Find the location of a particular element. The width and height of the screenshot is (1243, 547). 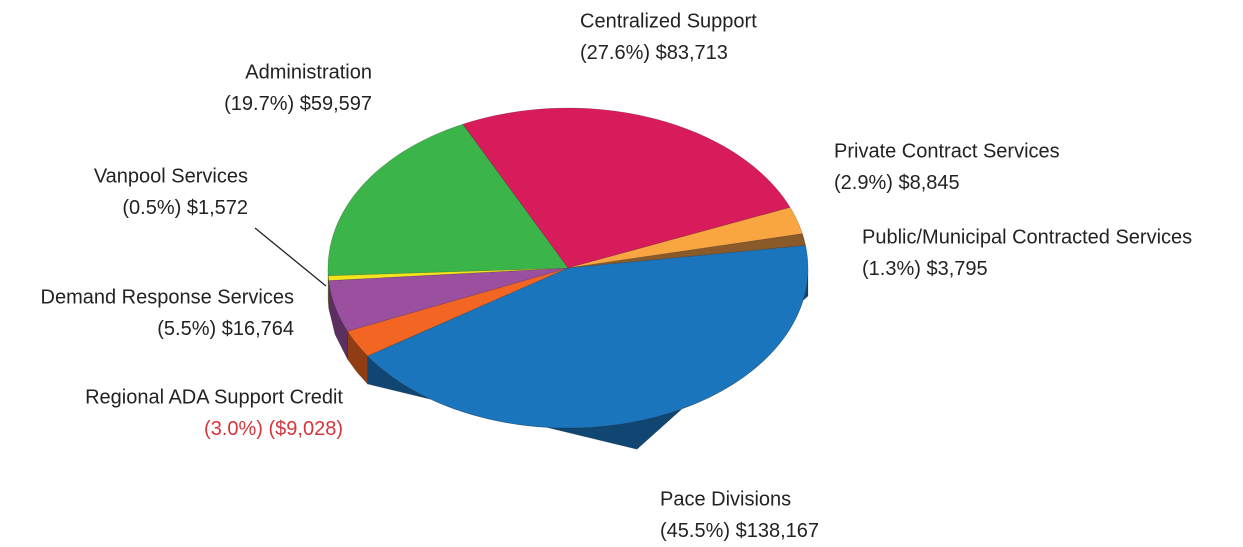

value-label: $138,167 is located at coordinates (777, 531).